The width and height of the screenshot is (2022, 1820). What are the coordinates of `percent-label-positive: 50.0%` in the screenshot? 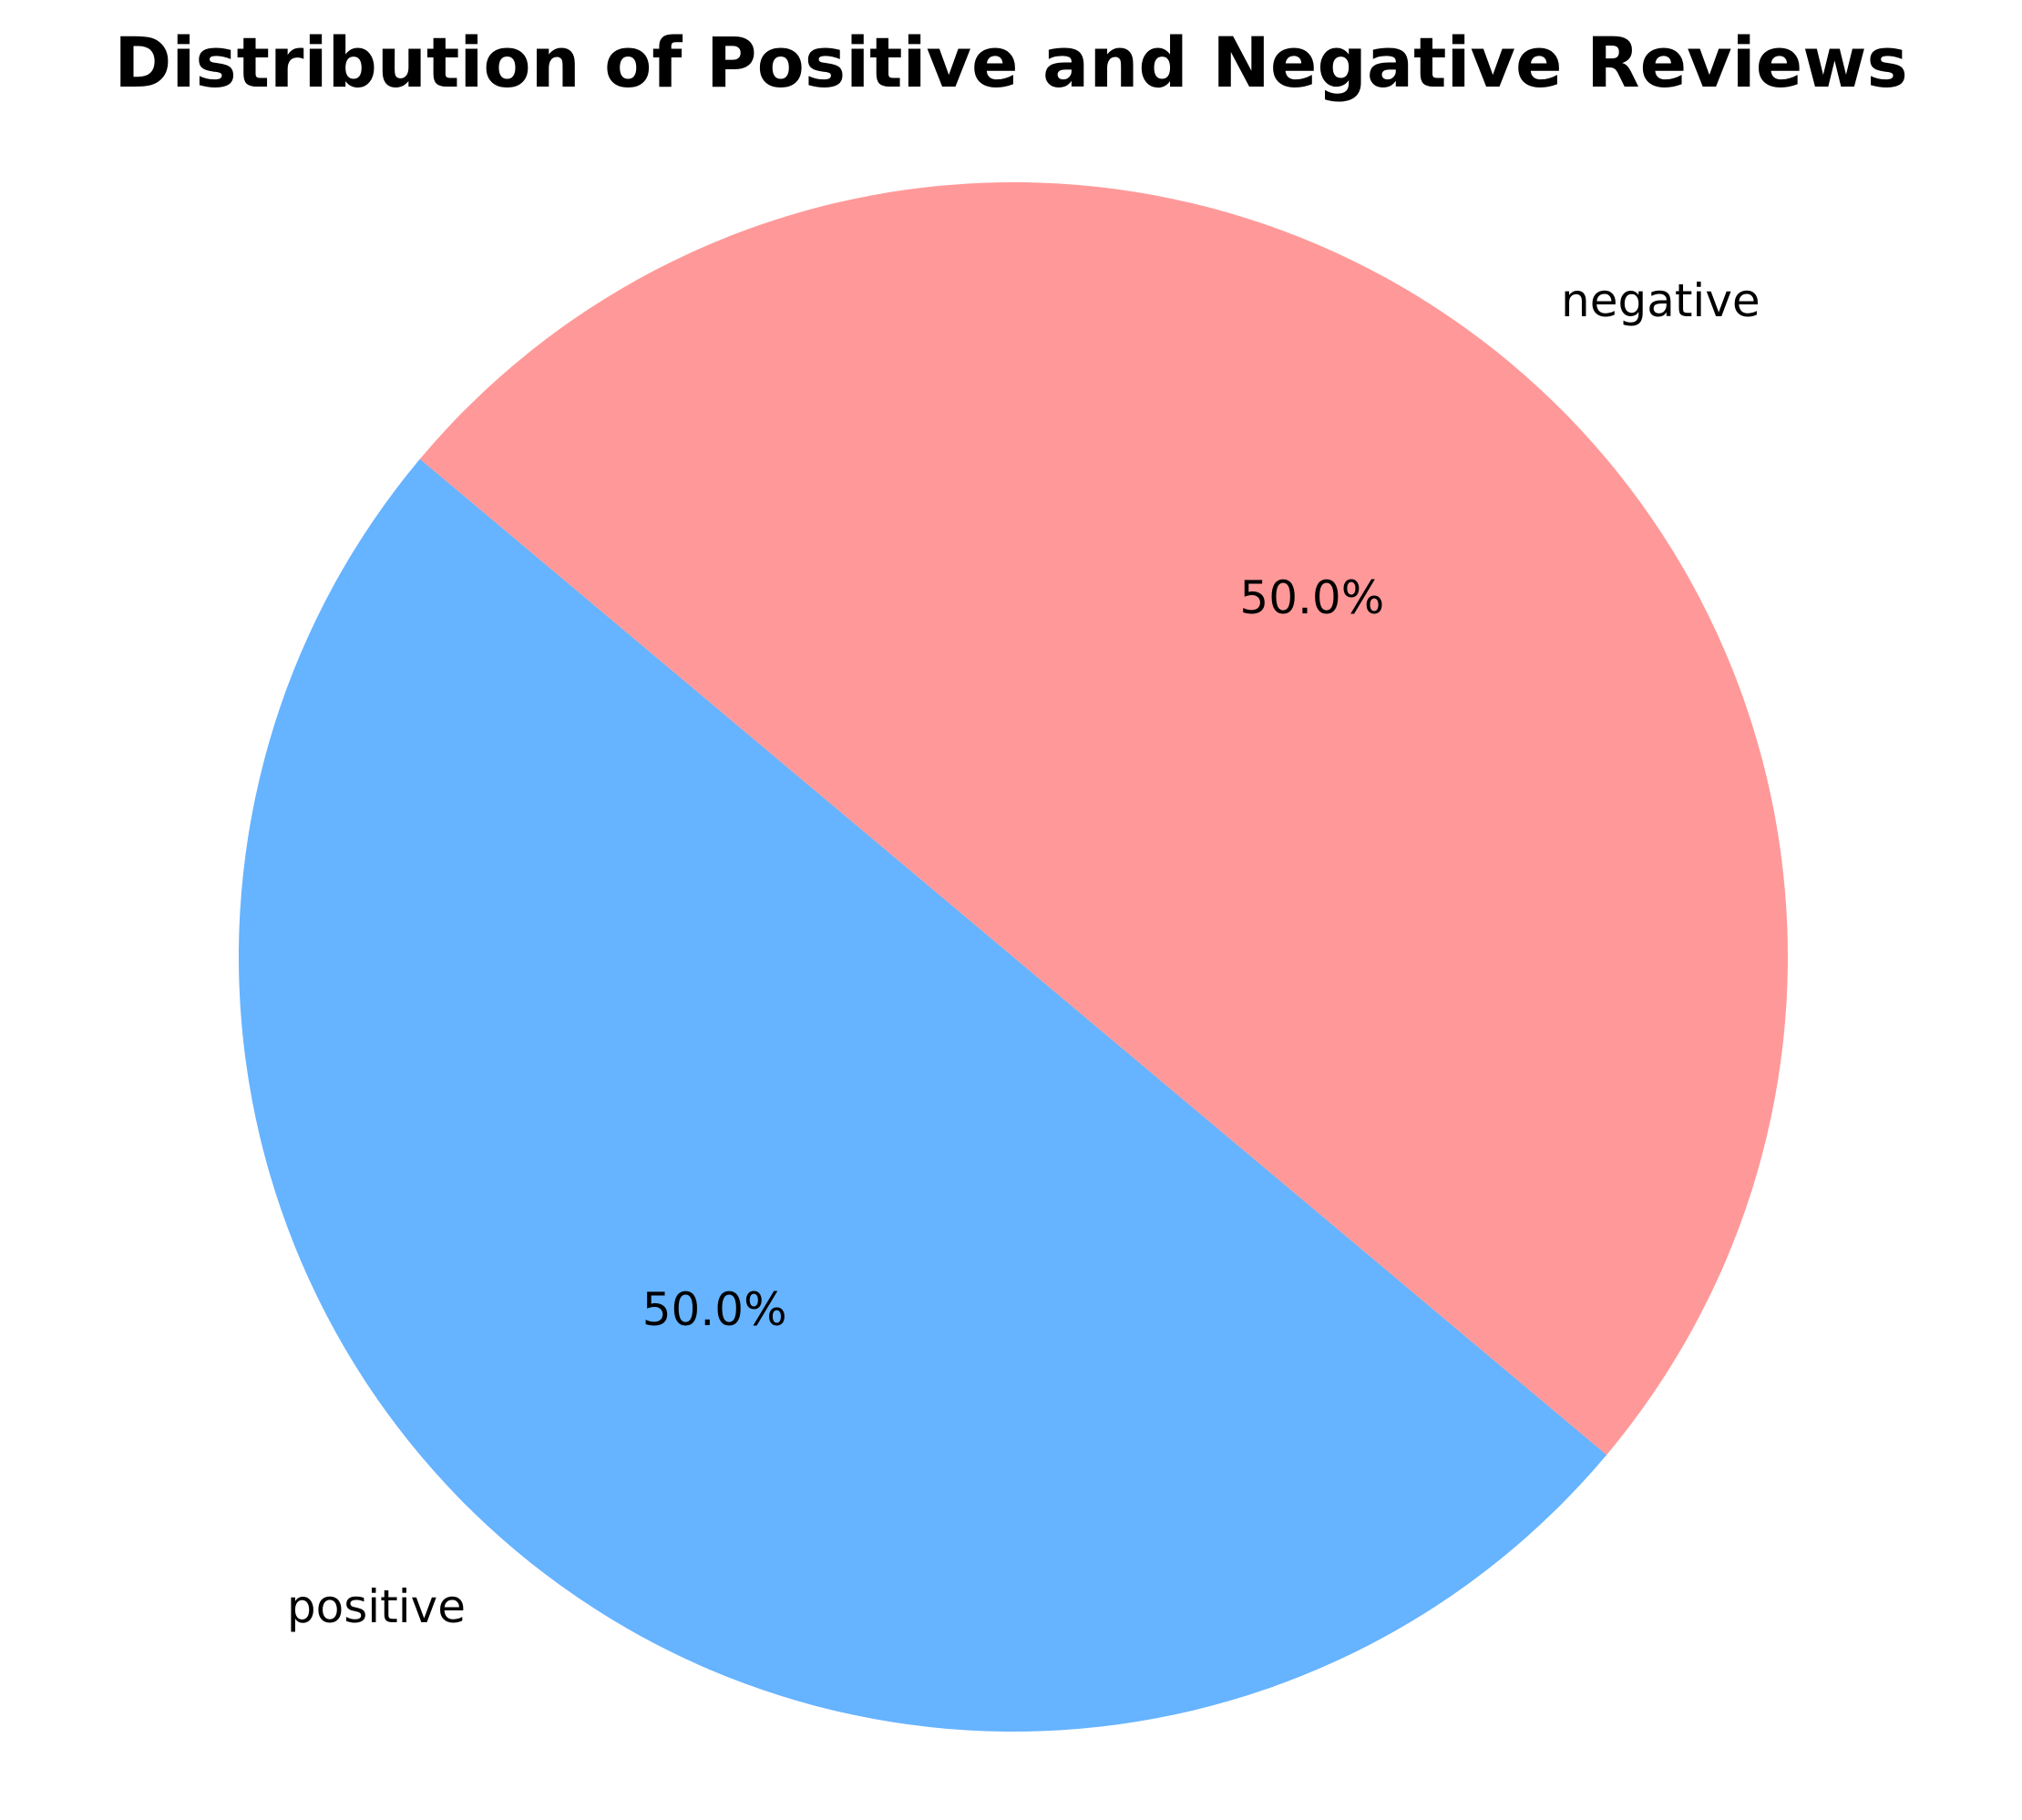 It's located at (714, 1309).